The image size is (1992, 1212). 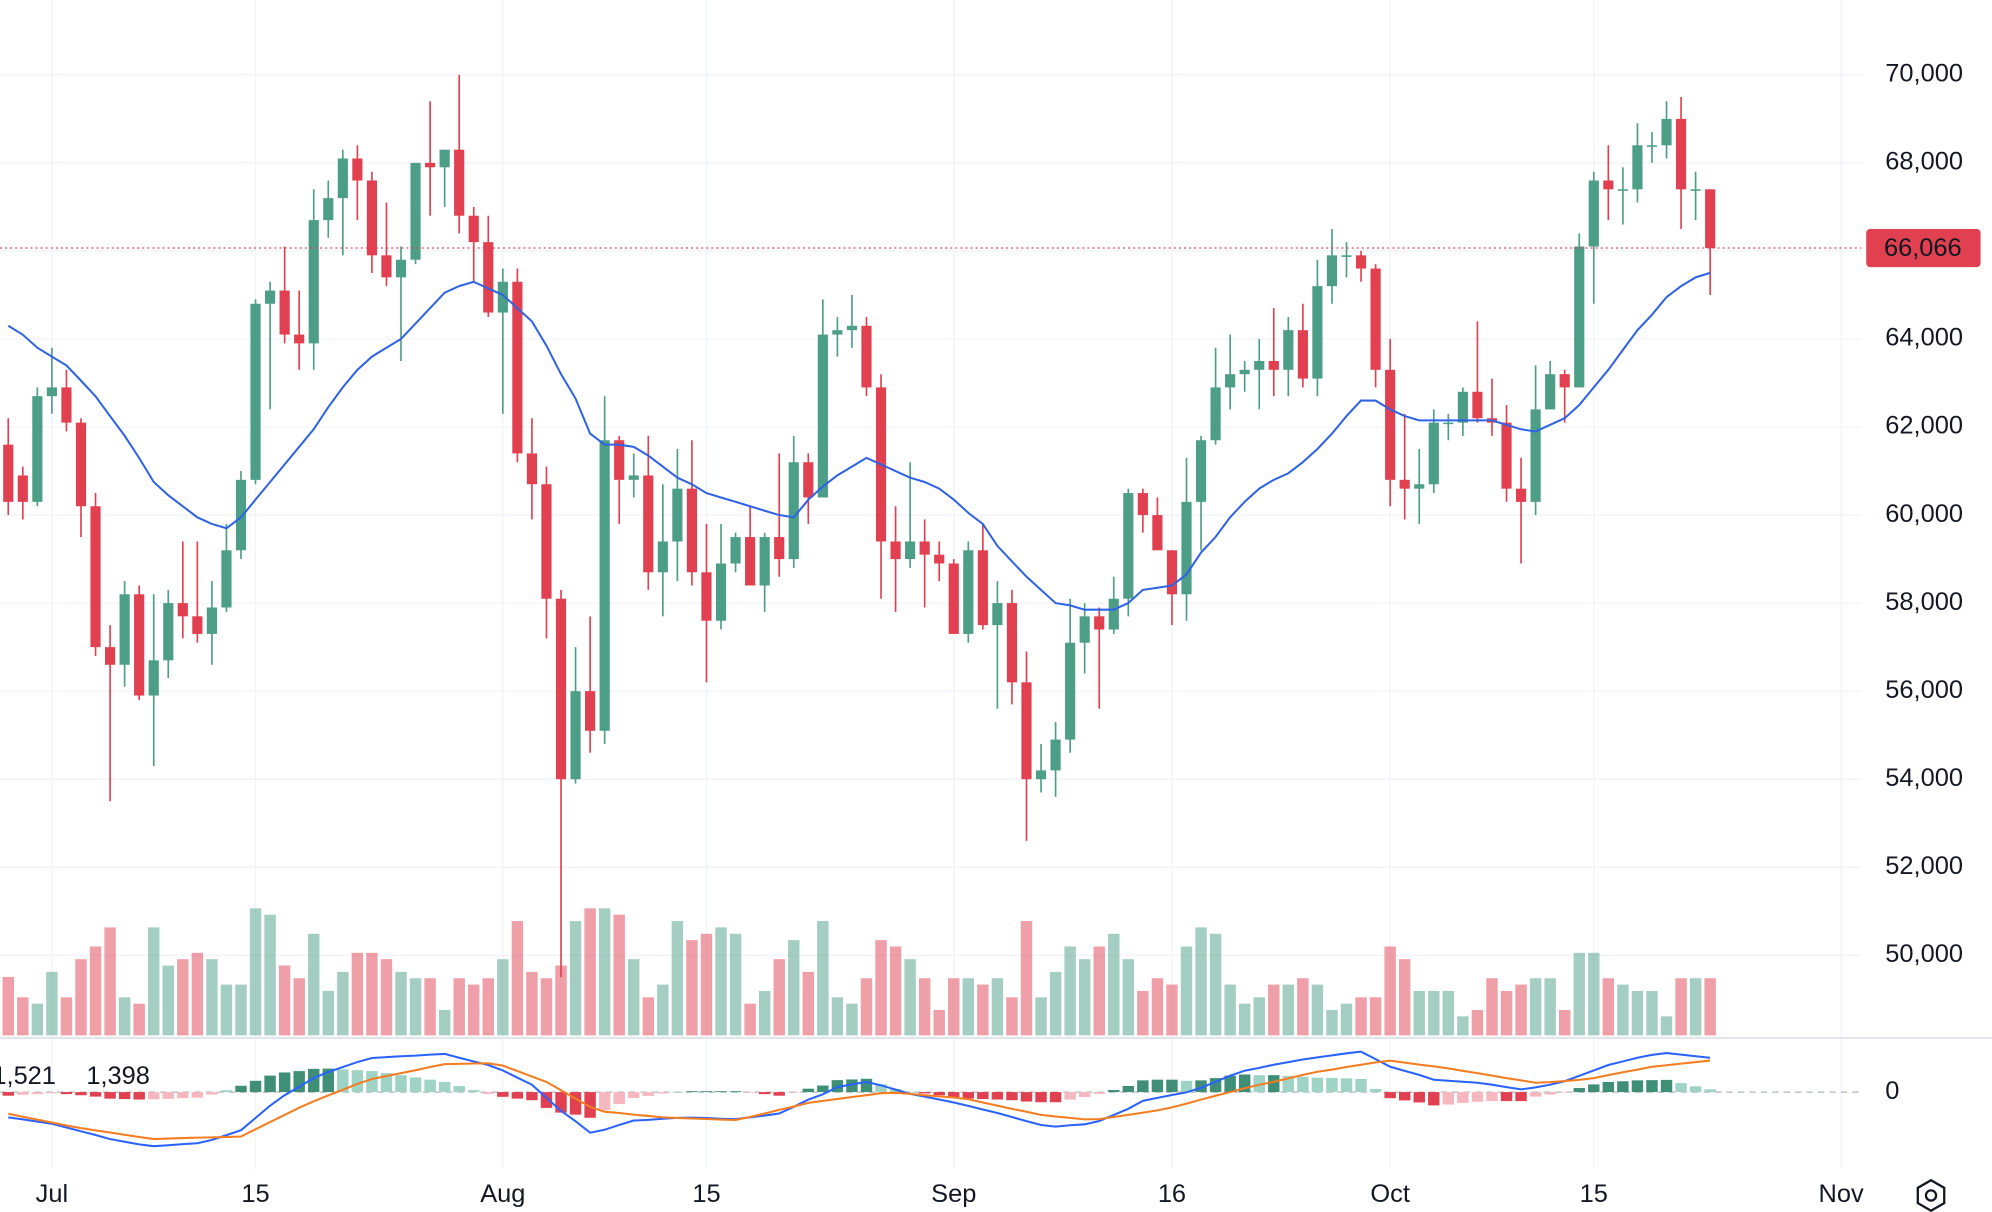 I want to click on y-tick-label: 62,000, so click(x=1924, y=426).